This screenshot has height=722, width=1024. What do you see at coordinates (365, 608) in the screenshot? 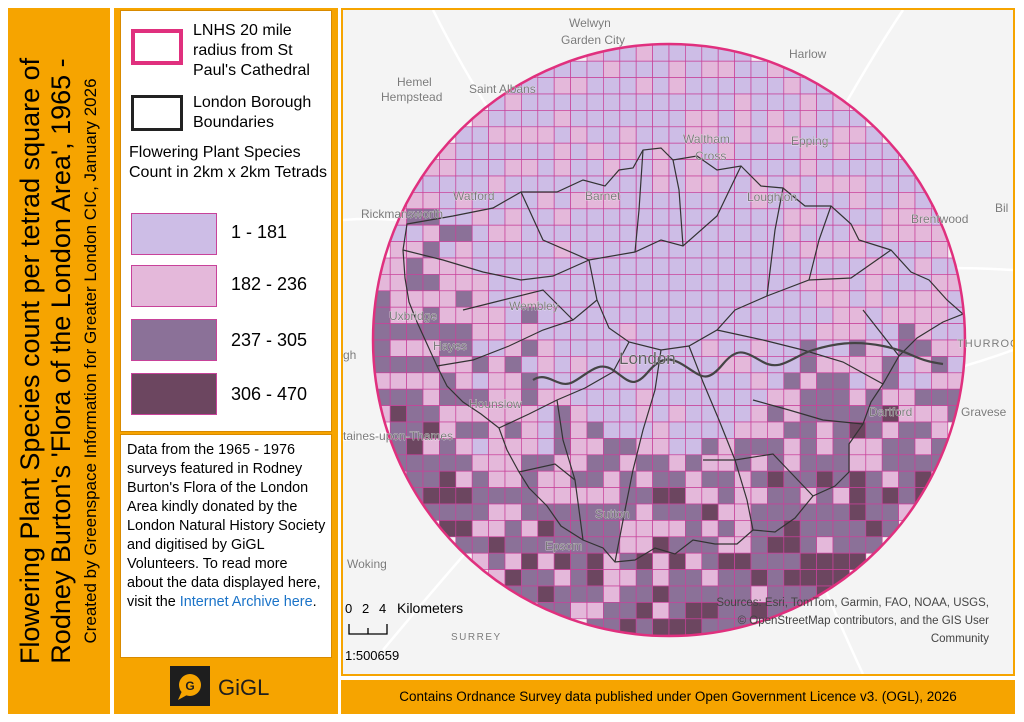
I see `scale-tick-2: 2` at bounding box center [365, 608].